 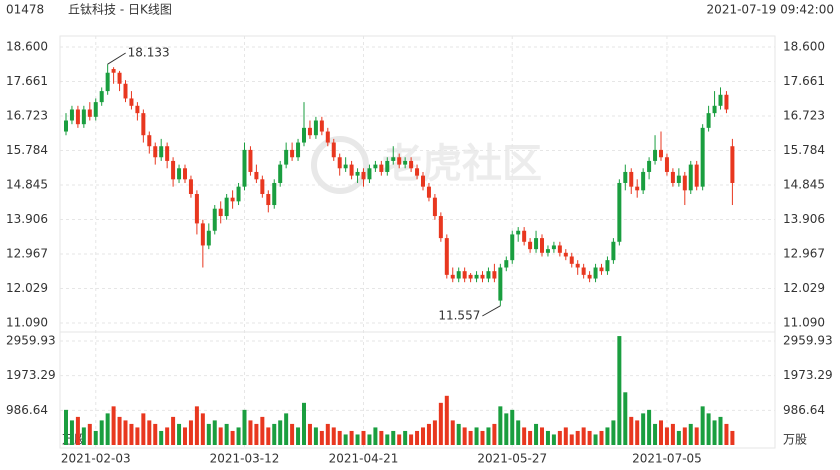 I want to click on y-tick-label: 15.784, so click(x=27, y=150).